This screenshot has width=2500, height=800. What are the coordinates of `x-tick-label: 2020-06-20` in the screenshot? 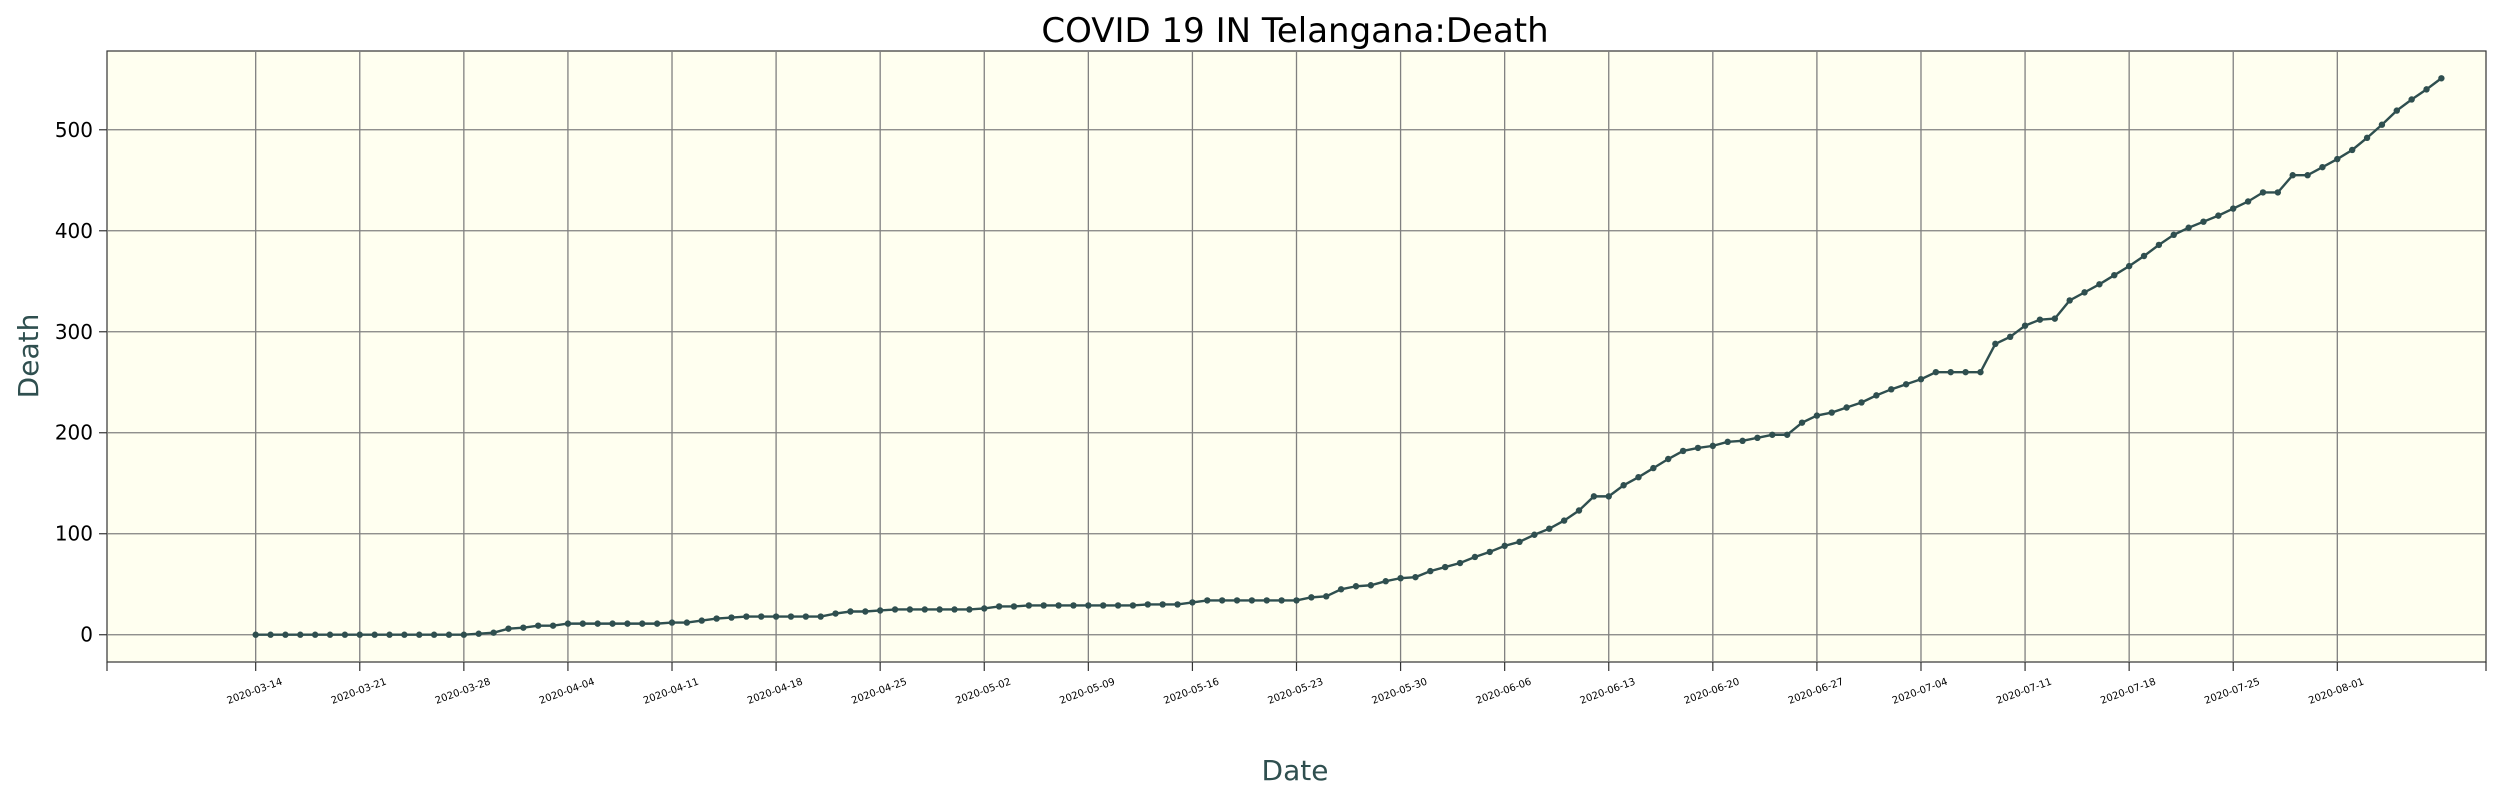 It's located at (1712, 692).